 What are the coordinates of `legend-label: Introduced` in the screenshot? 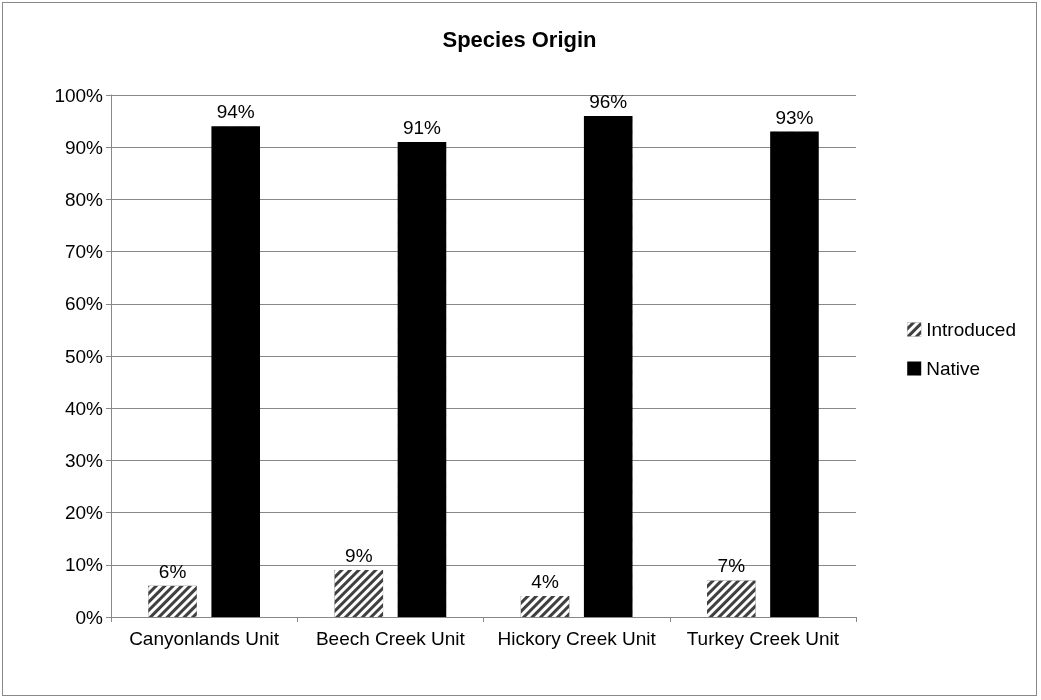 It's located at (971, 329).